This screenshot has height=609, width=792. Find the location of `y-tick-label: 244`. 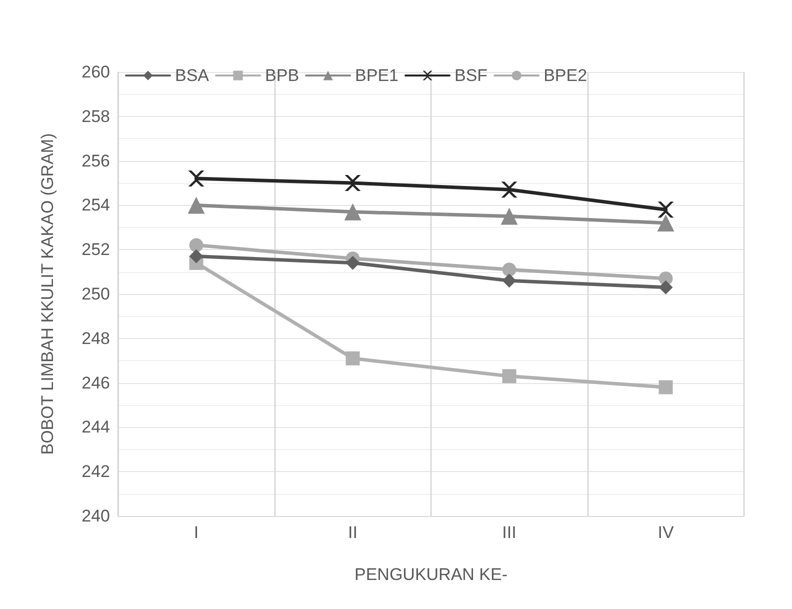

y-tick-label: 244 is located at coordinates (96, 427).